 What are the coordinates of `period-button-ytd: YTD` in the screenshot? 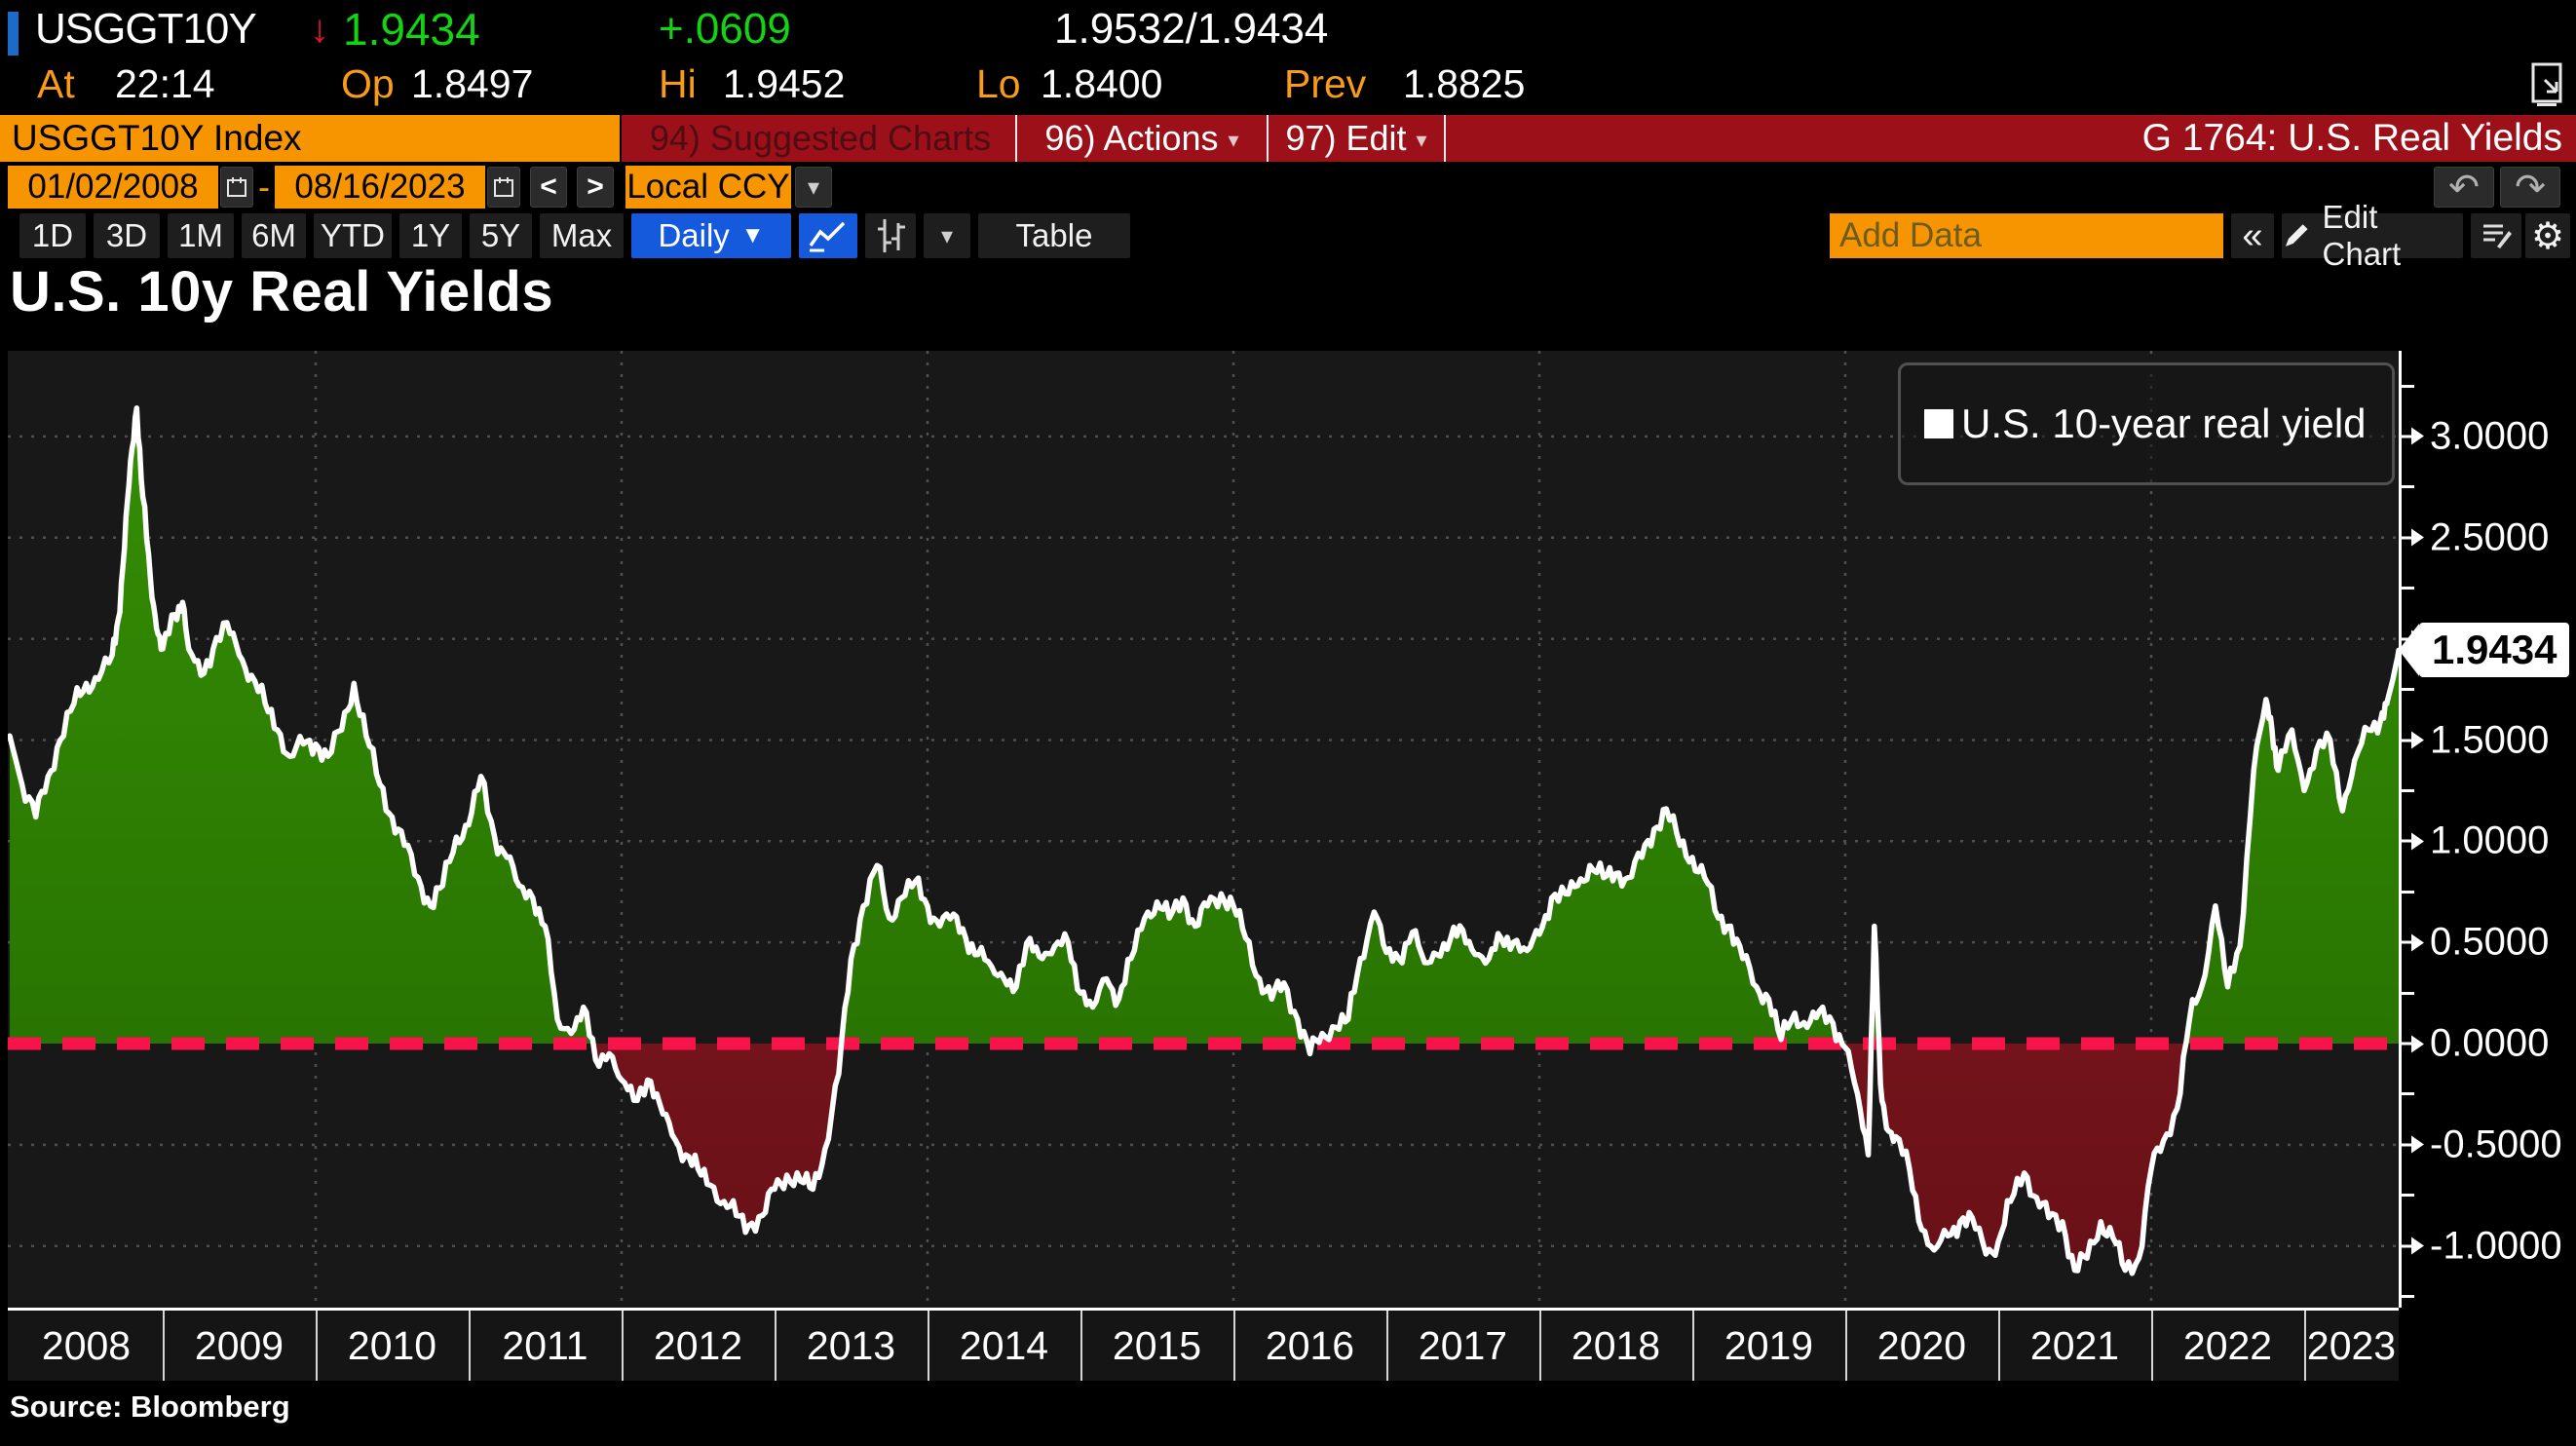 It's located at (353, 235).